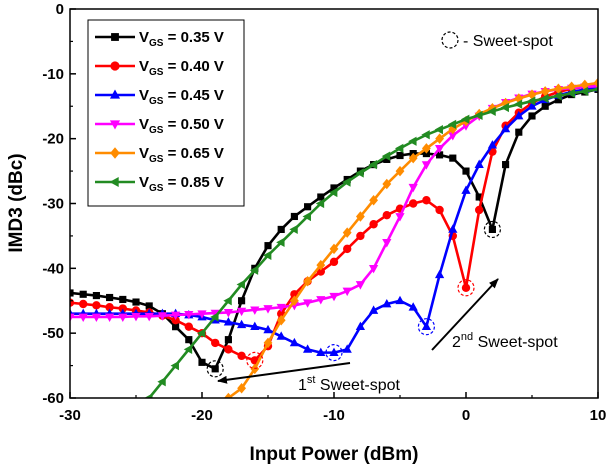 The height and width of the screenshot is (468, 608). I want to click on y-axis-ticks: 0 -10 -20 -30 -40 -50 -60, so click(59, 204).